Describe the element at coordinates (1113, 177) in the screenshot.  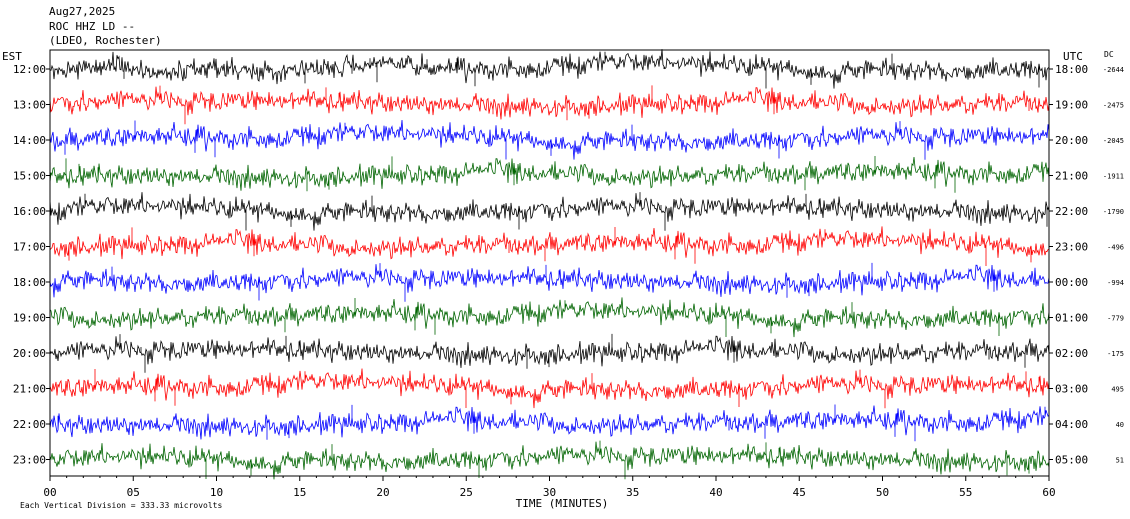
I see `dc-offset-label: -1911` at that location.